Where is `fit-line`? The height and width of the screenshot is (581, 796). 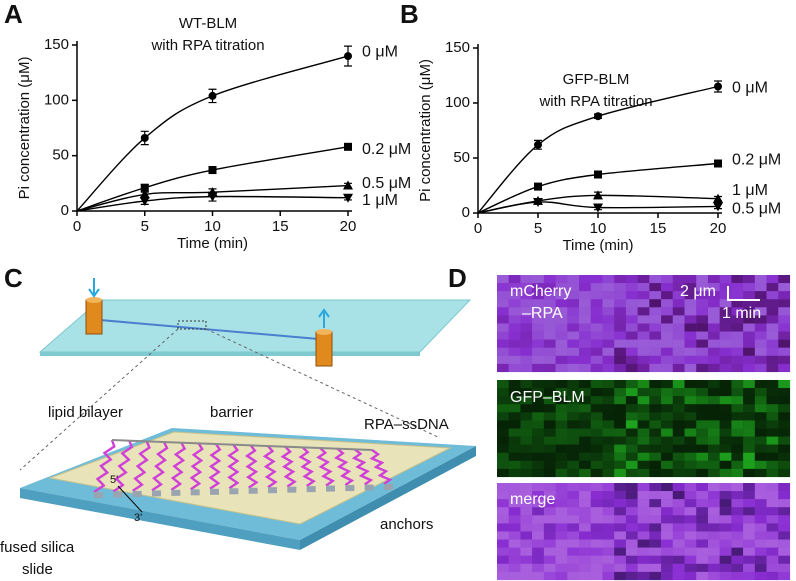 fit-line is located at coordinates (598, 188).